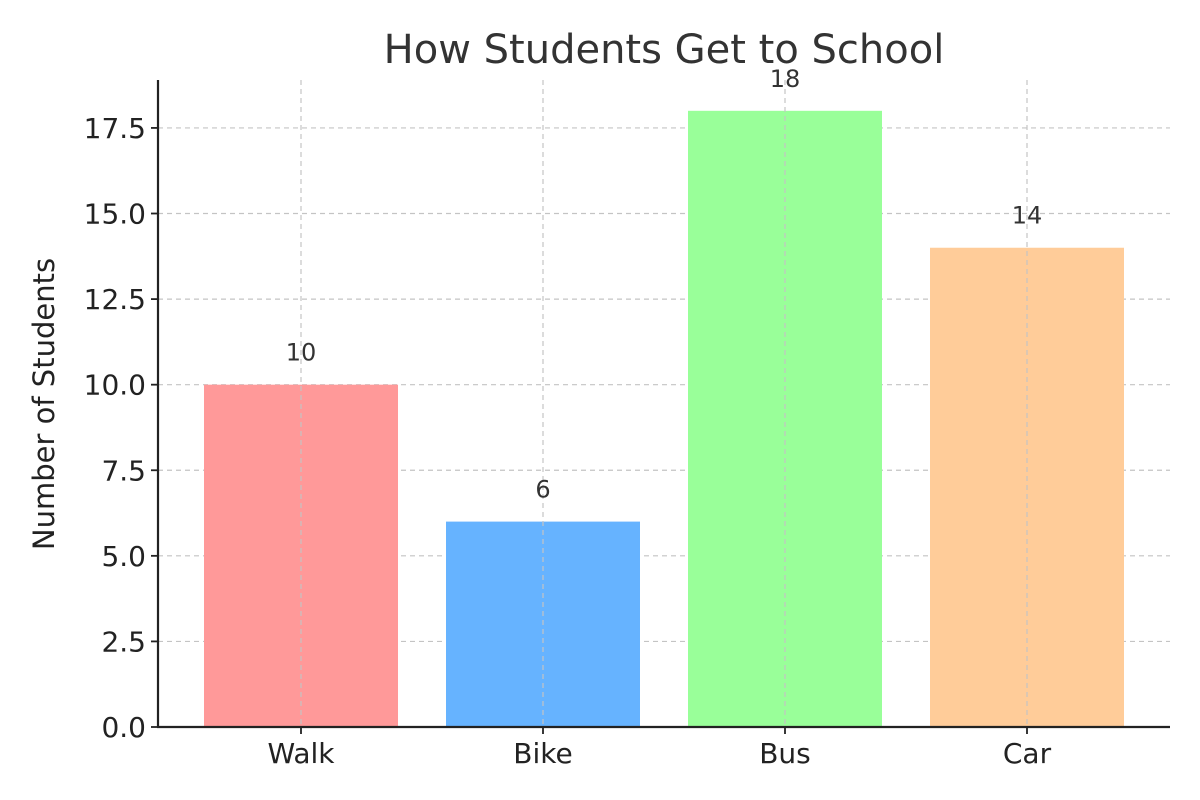  I want to click on data-label: 14, so click(1027, 216).